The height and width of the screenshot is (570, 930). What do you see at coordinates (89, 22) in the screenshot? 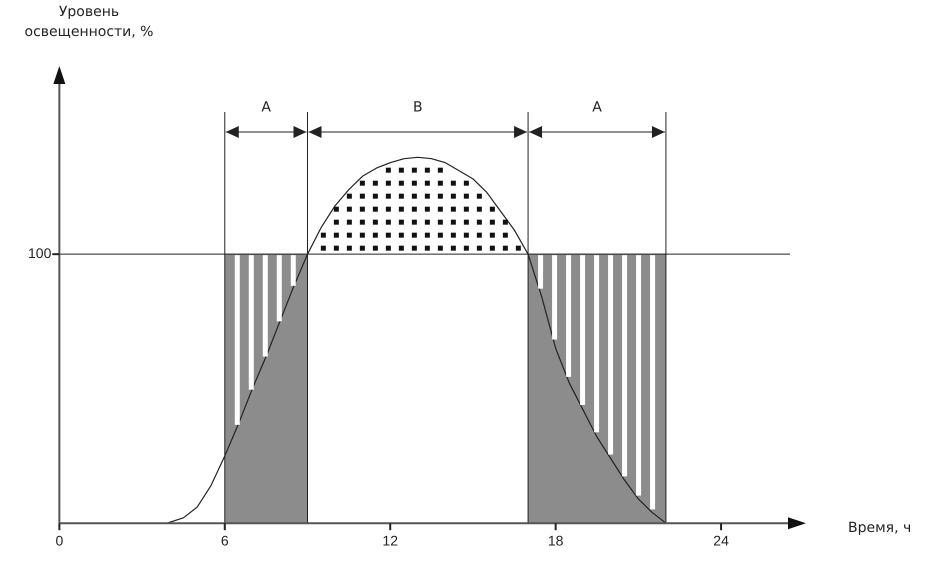
I see `y-axis-title: Уровень освещенности, %` at bounding box center [89, 22].